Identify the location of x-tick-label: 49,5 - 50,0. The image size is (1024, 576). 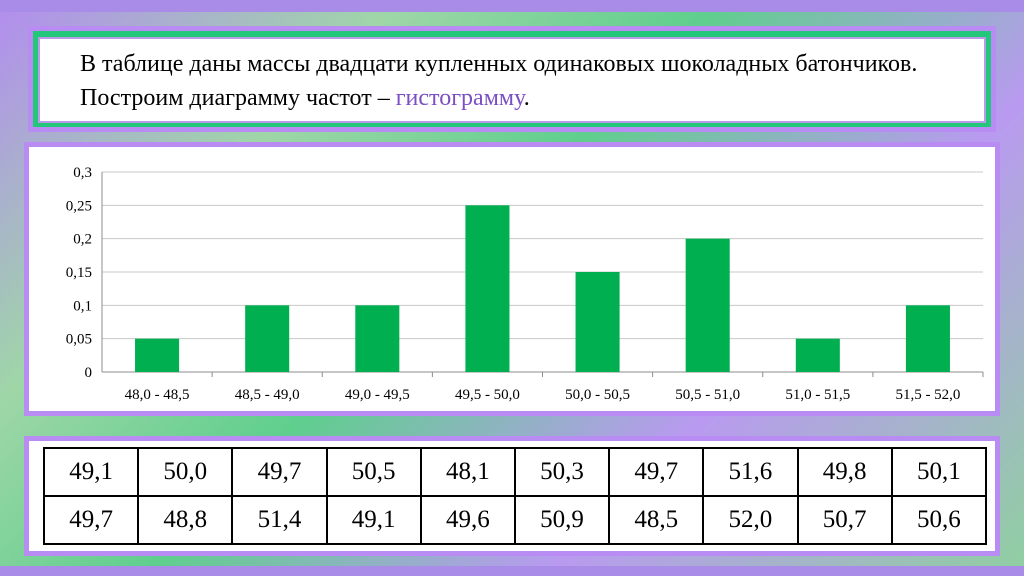
(487, 395).